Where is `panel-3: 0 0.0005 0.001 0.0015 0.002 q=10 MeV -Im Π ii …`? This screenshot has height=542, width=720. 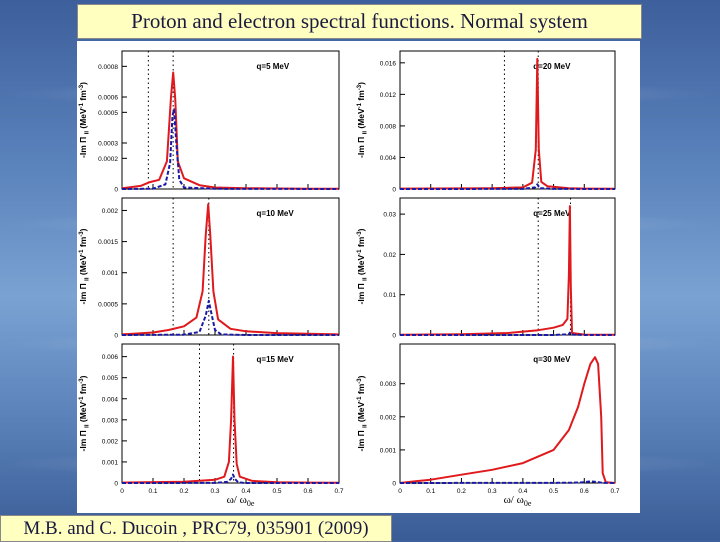 panel-3: 0 0.0005 0.001 0.0015 0.002 q=10 MeV -Im Π ii … is located at coordinates (209, 268).